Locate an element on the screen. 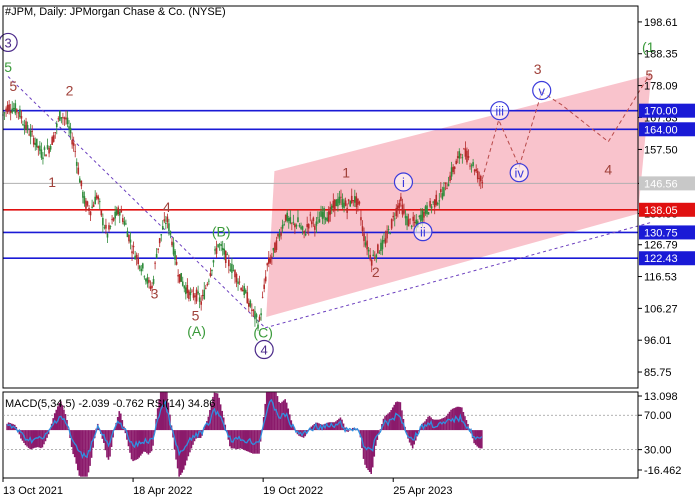 The image size is (700, 500). svg-text: 4 is located at coordinates (608, 170).